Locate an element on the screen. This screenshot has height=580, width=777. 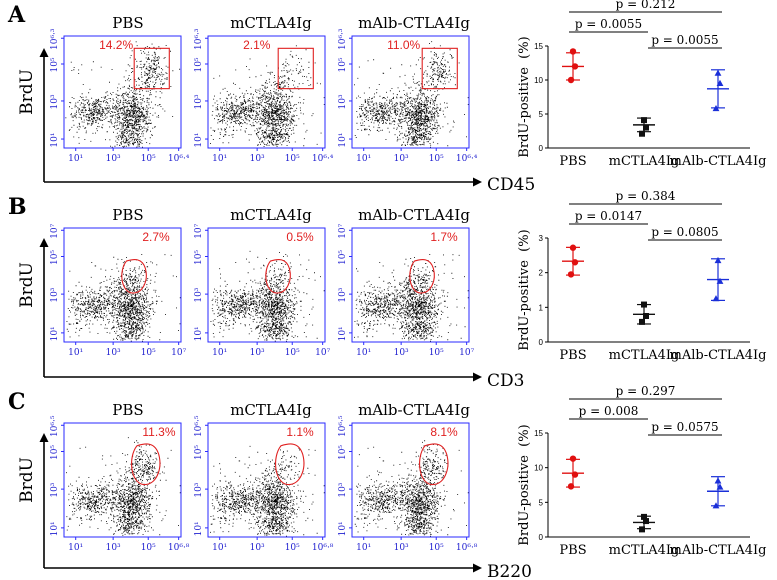
pvalue-label: p = 0.0055 is located at coordinates (608, 24).